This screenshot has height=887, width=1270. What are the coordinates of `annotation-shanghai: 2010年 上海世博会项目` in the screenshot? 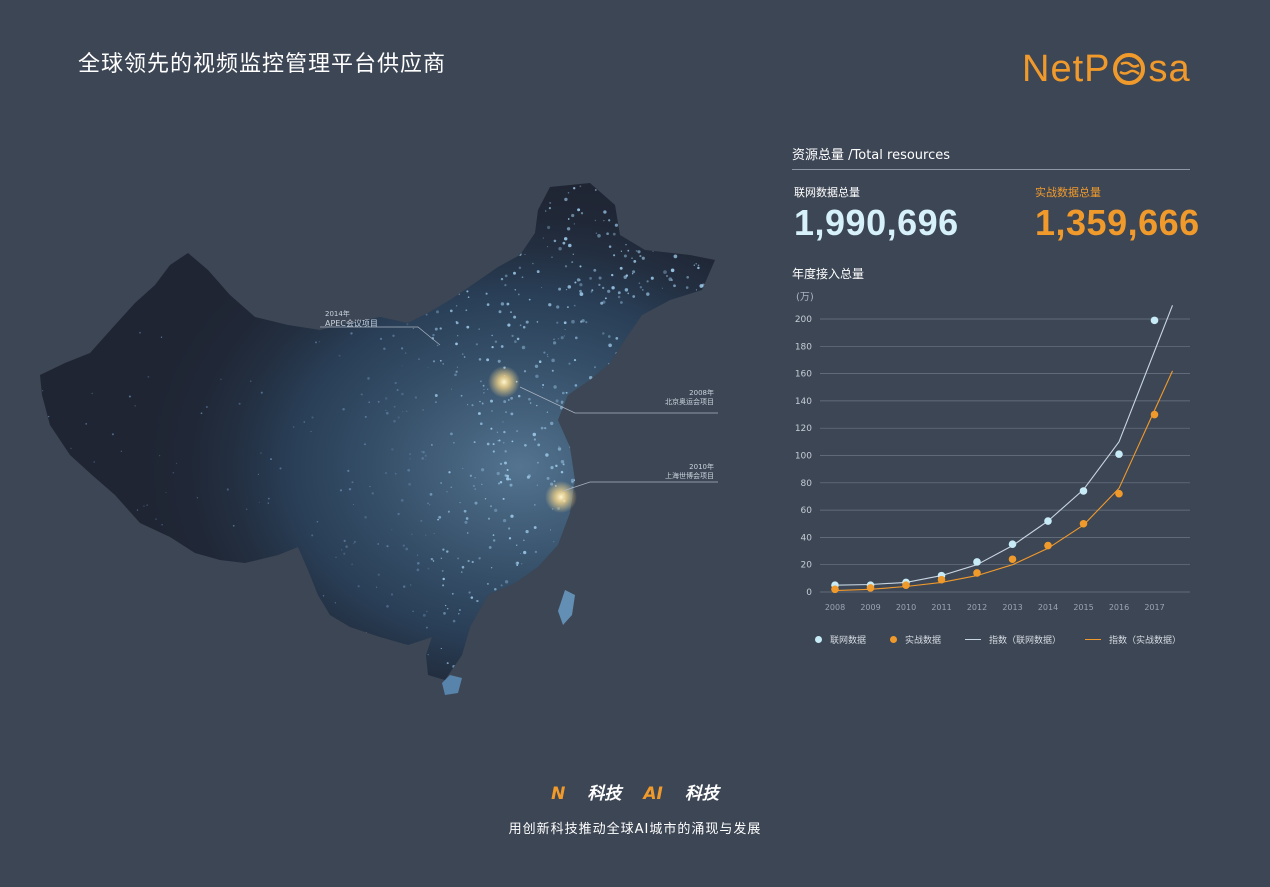 It's located at (672, 472).